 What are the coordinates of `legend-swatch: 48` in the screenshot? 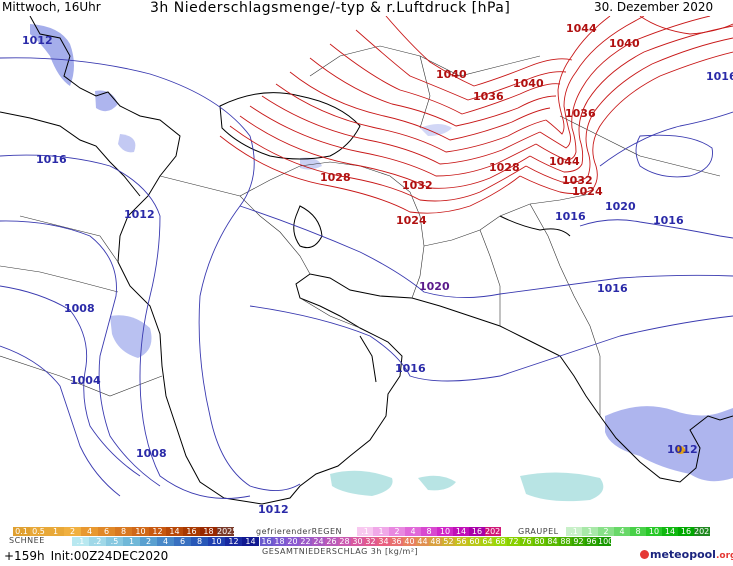 It's located at (435, 541).